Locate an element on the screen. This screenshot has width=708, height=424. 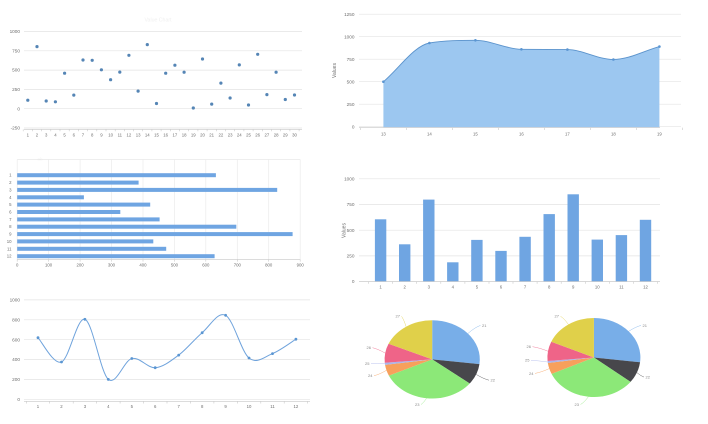
svg-text: 20 is located at coordinates (202, 134).